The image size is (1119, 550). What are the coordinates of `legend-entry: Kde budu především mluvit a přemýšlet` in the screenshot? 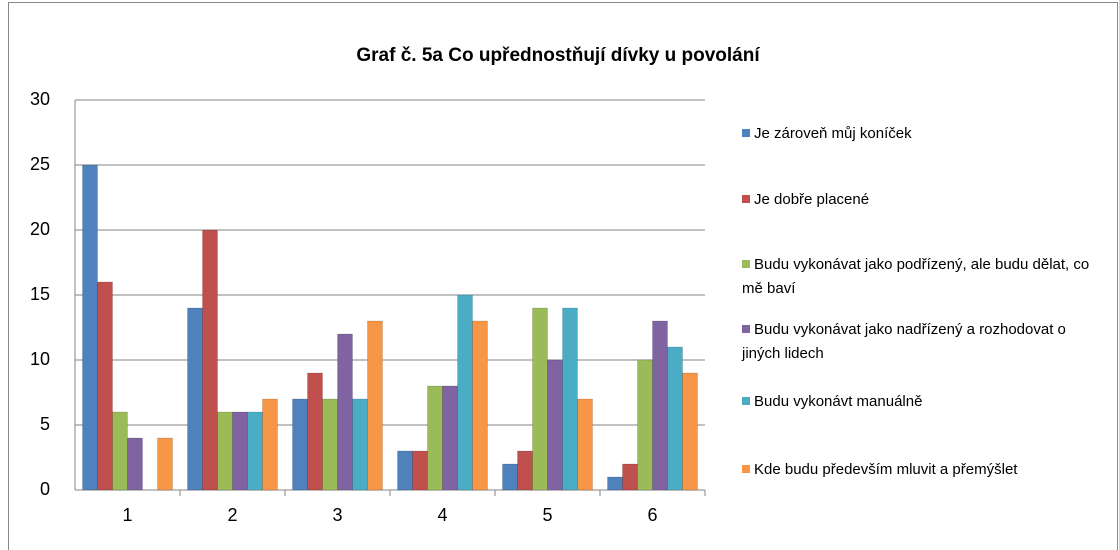 It's located at (922, 470).